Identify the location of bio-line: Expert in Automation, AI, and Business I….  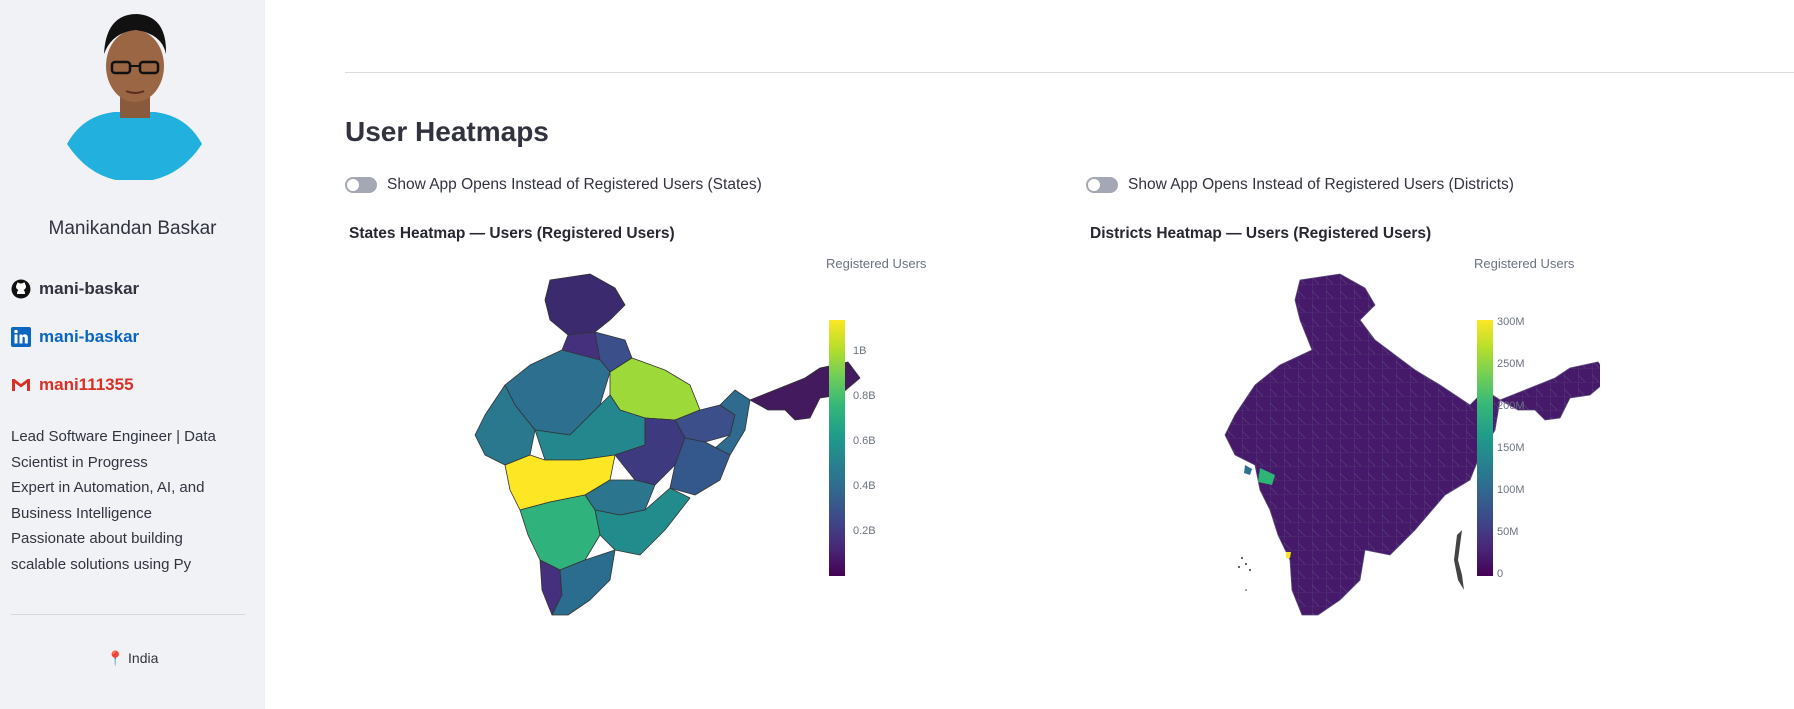
(108, 500).